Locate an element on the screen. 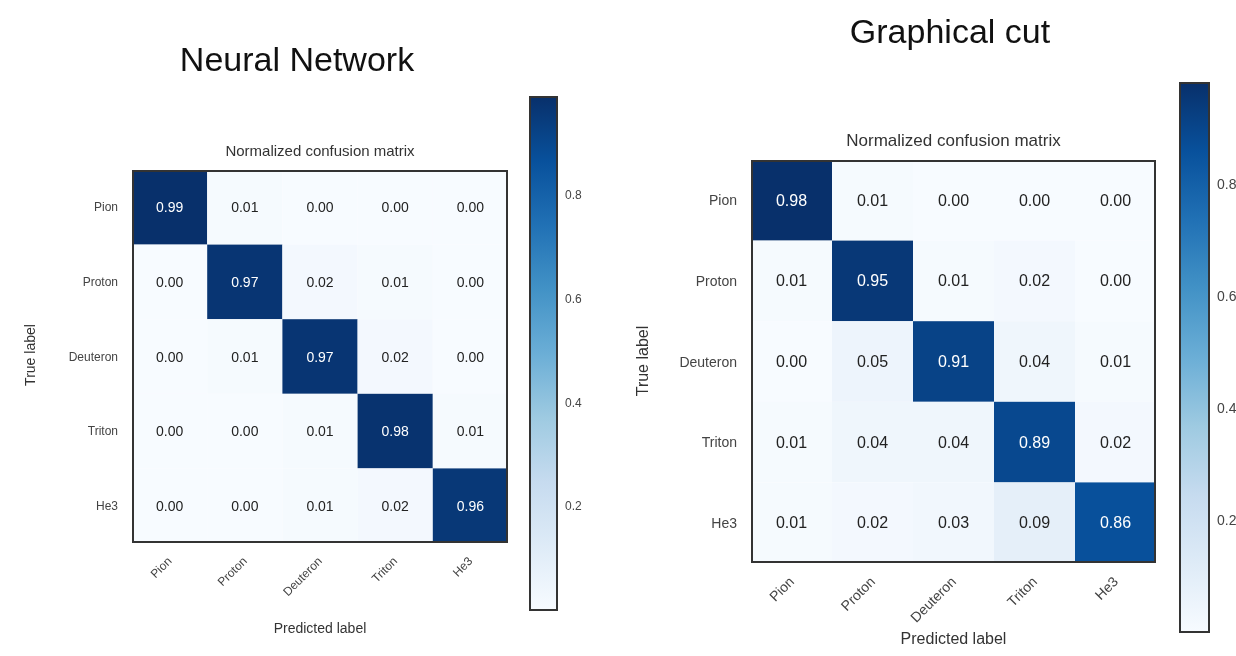 The width and height of the screenshot is (1236, 656). chart-title: Graphical cut is located at coordinates (950, 31).